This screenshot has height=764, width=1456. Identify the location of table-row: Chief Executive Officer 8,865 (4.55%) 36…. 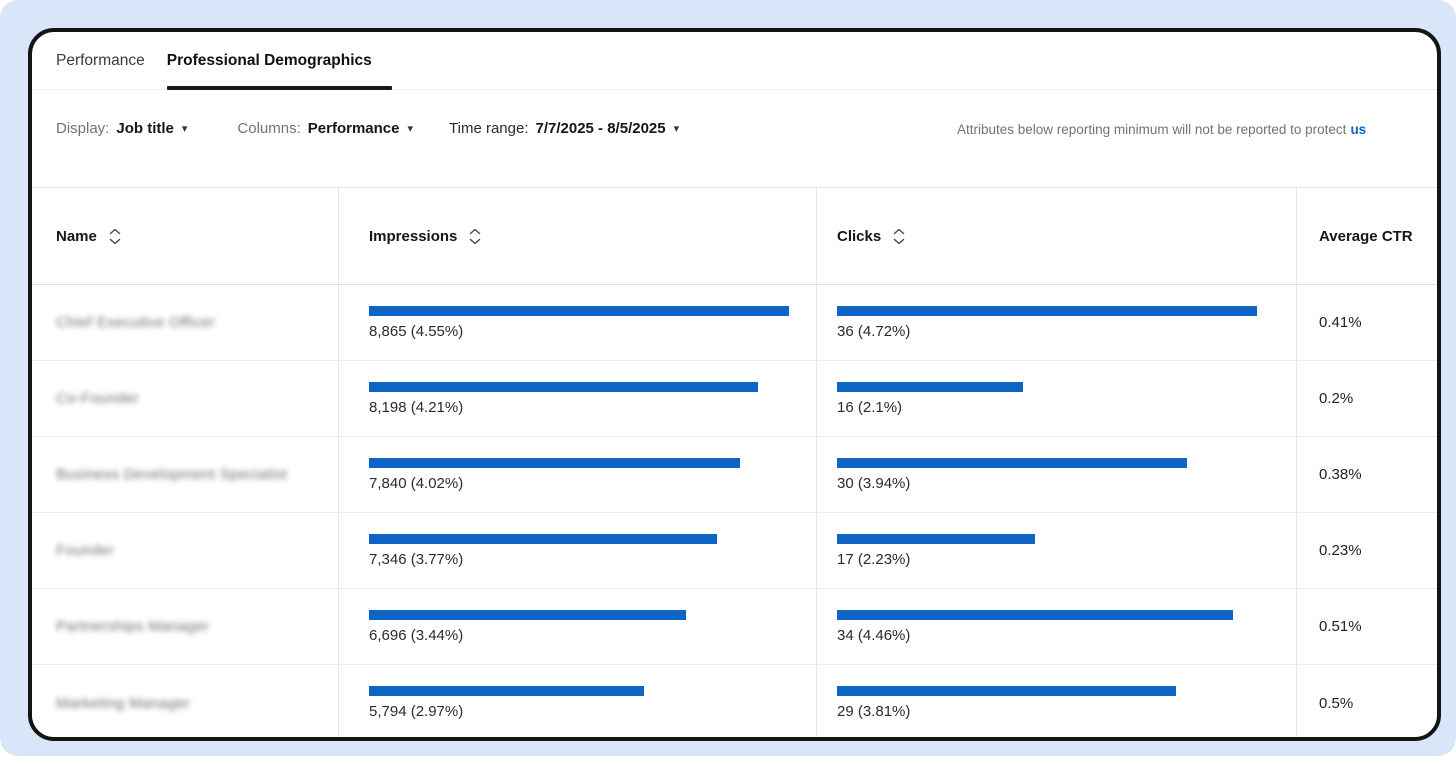
(734, 323).